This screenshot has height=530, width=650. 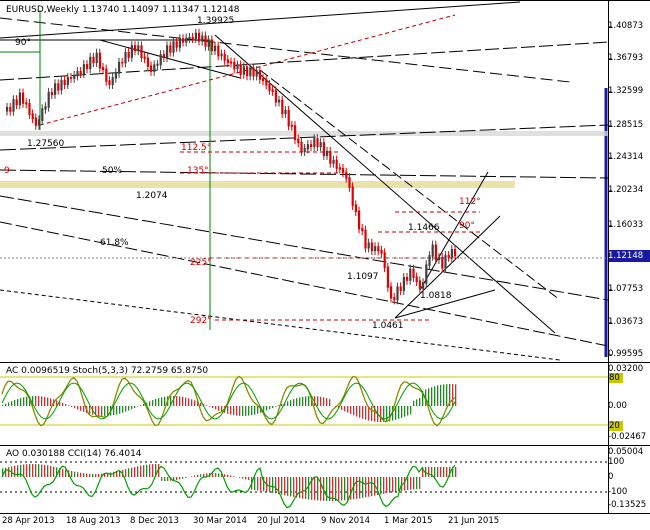 I want to click on price-axis-label: 1.28515, so click(x=626, y=125).